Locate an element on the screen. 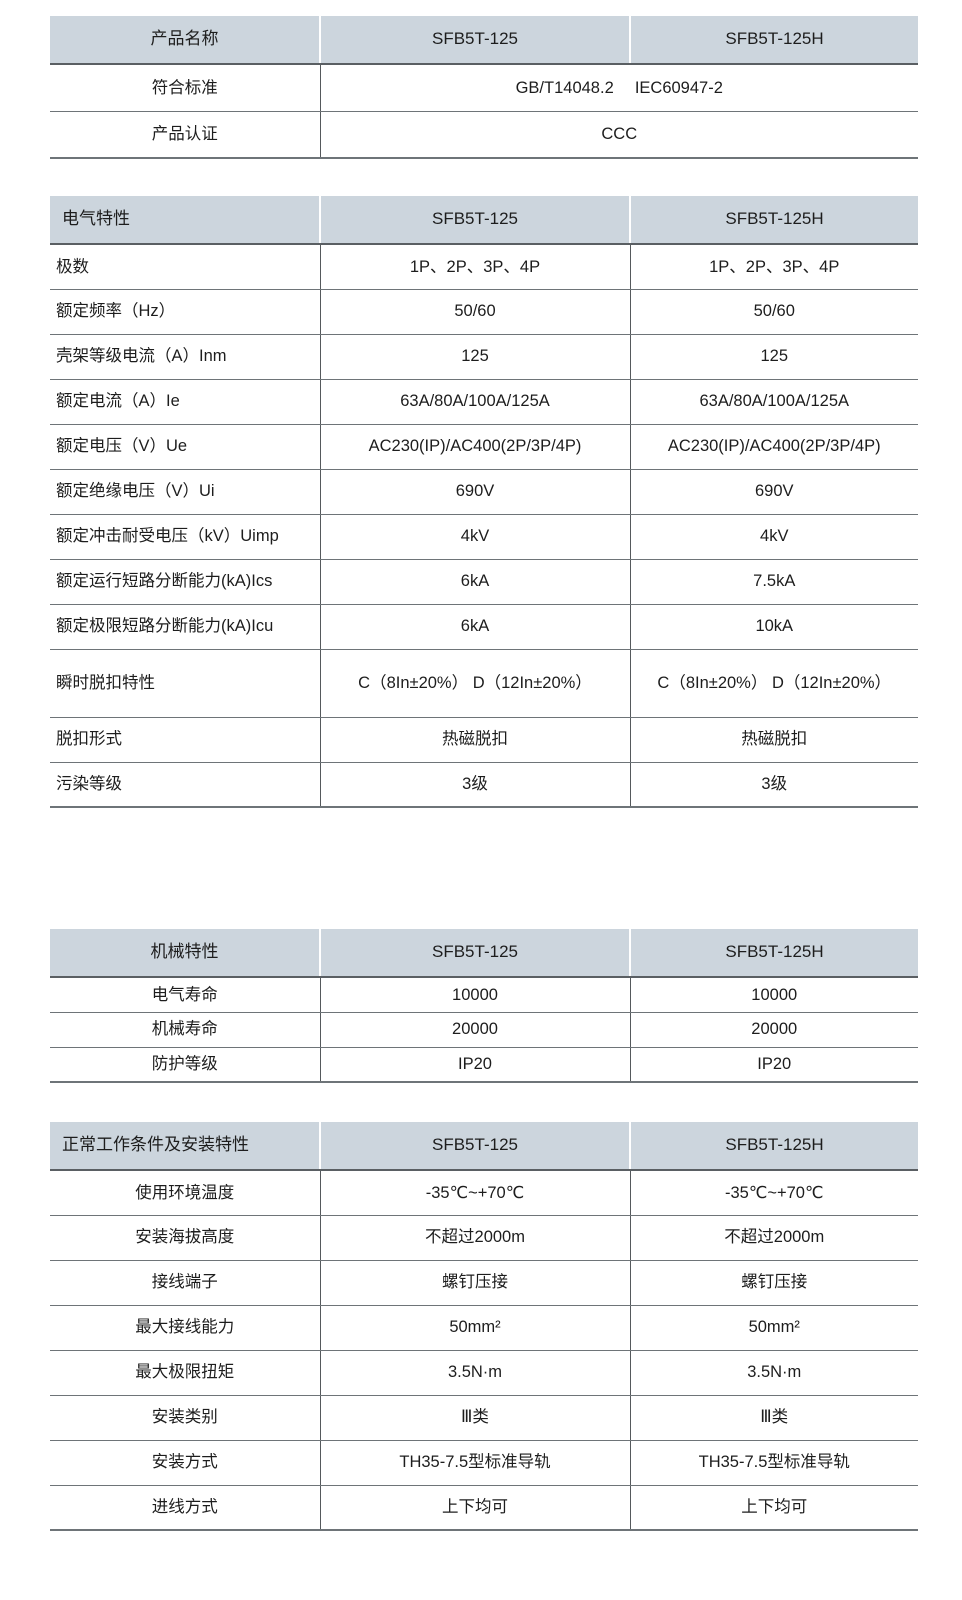  row-value-model-2: 50/60 is located at coordinates (773, 312).